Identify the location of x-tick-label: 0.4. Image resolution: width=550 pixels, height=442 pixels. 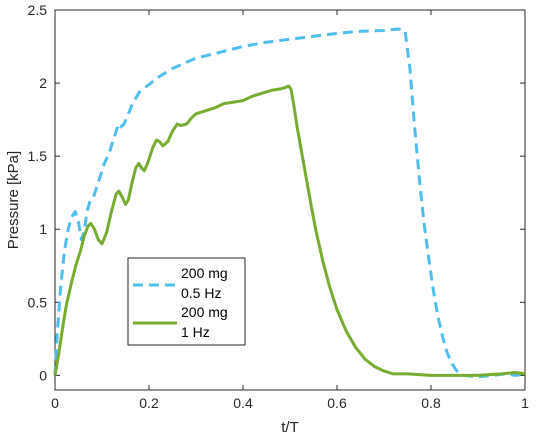
(243, 403).